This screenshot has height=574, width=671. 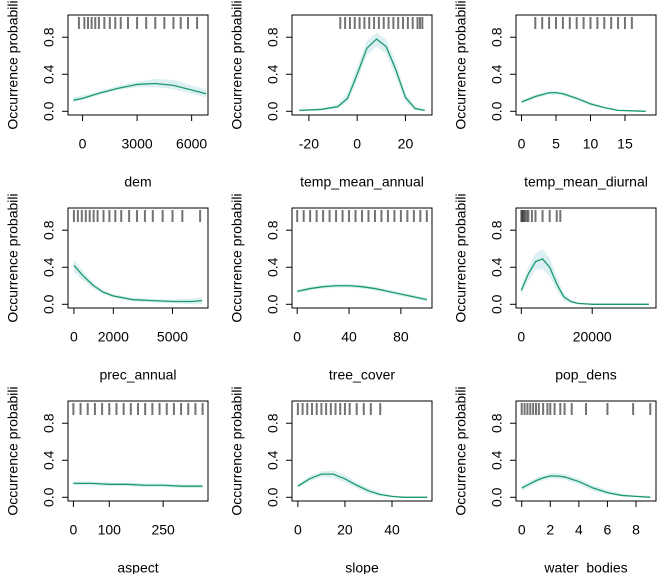 I want to click on x-tick-label: 8, so click(x=636, y=530).